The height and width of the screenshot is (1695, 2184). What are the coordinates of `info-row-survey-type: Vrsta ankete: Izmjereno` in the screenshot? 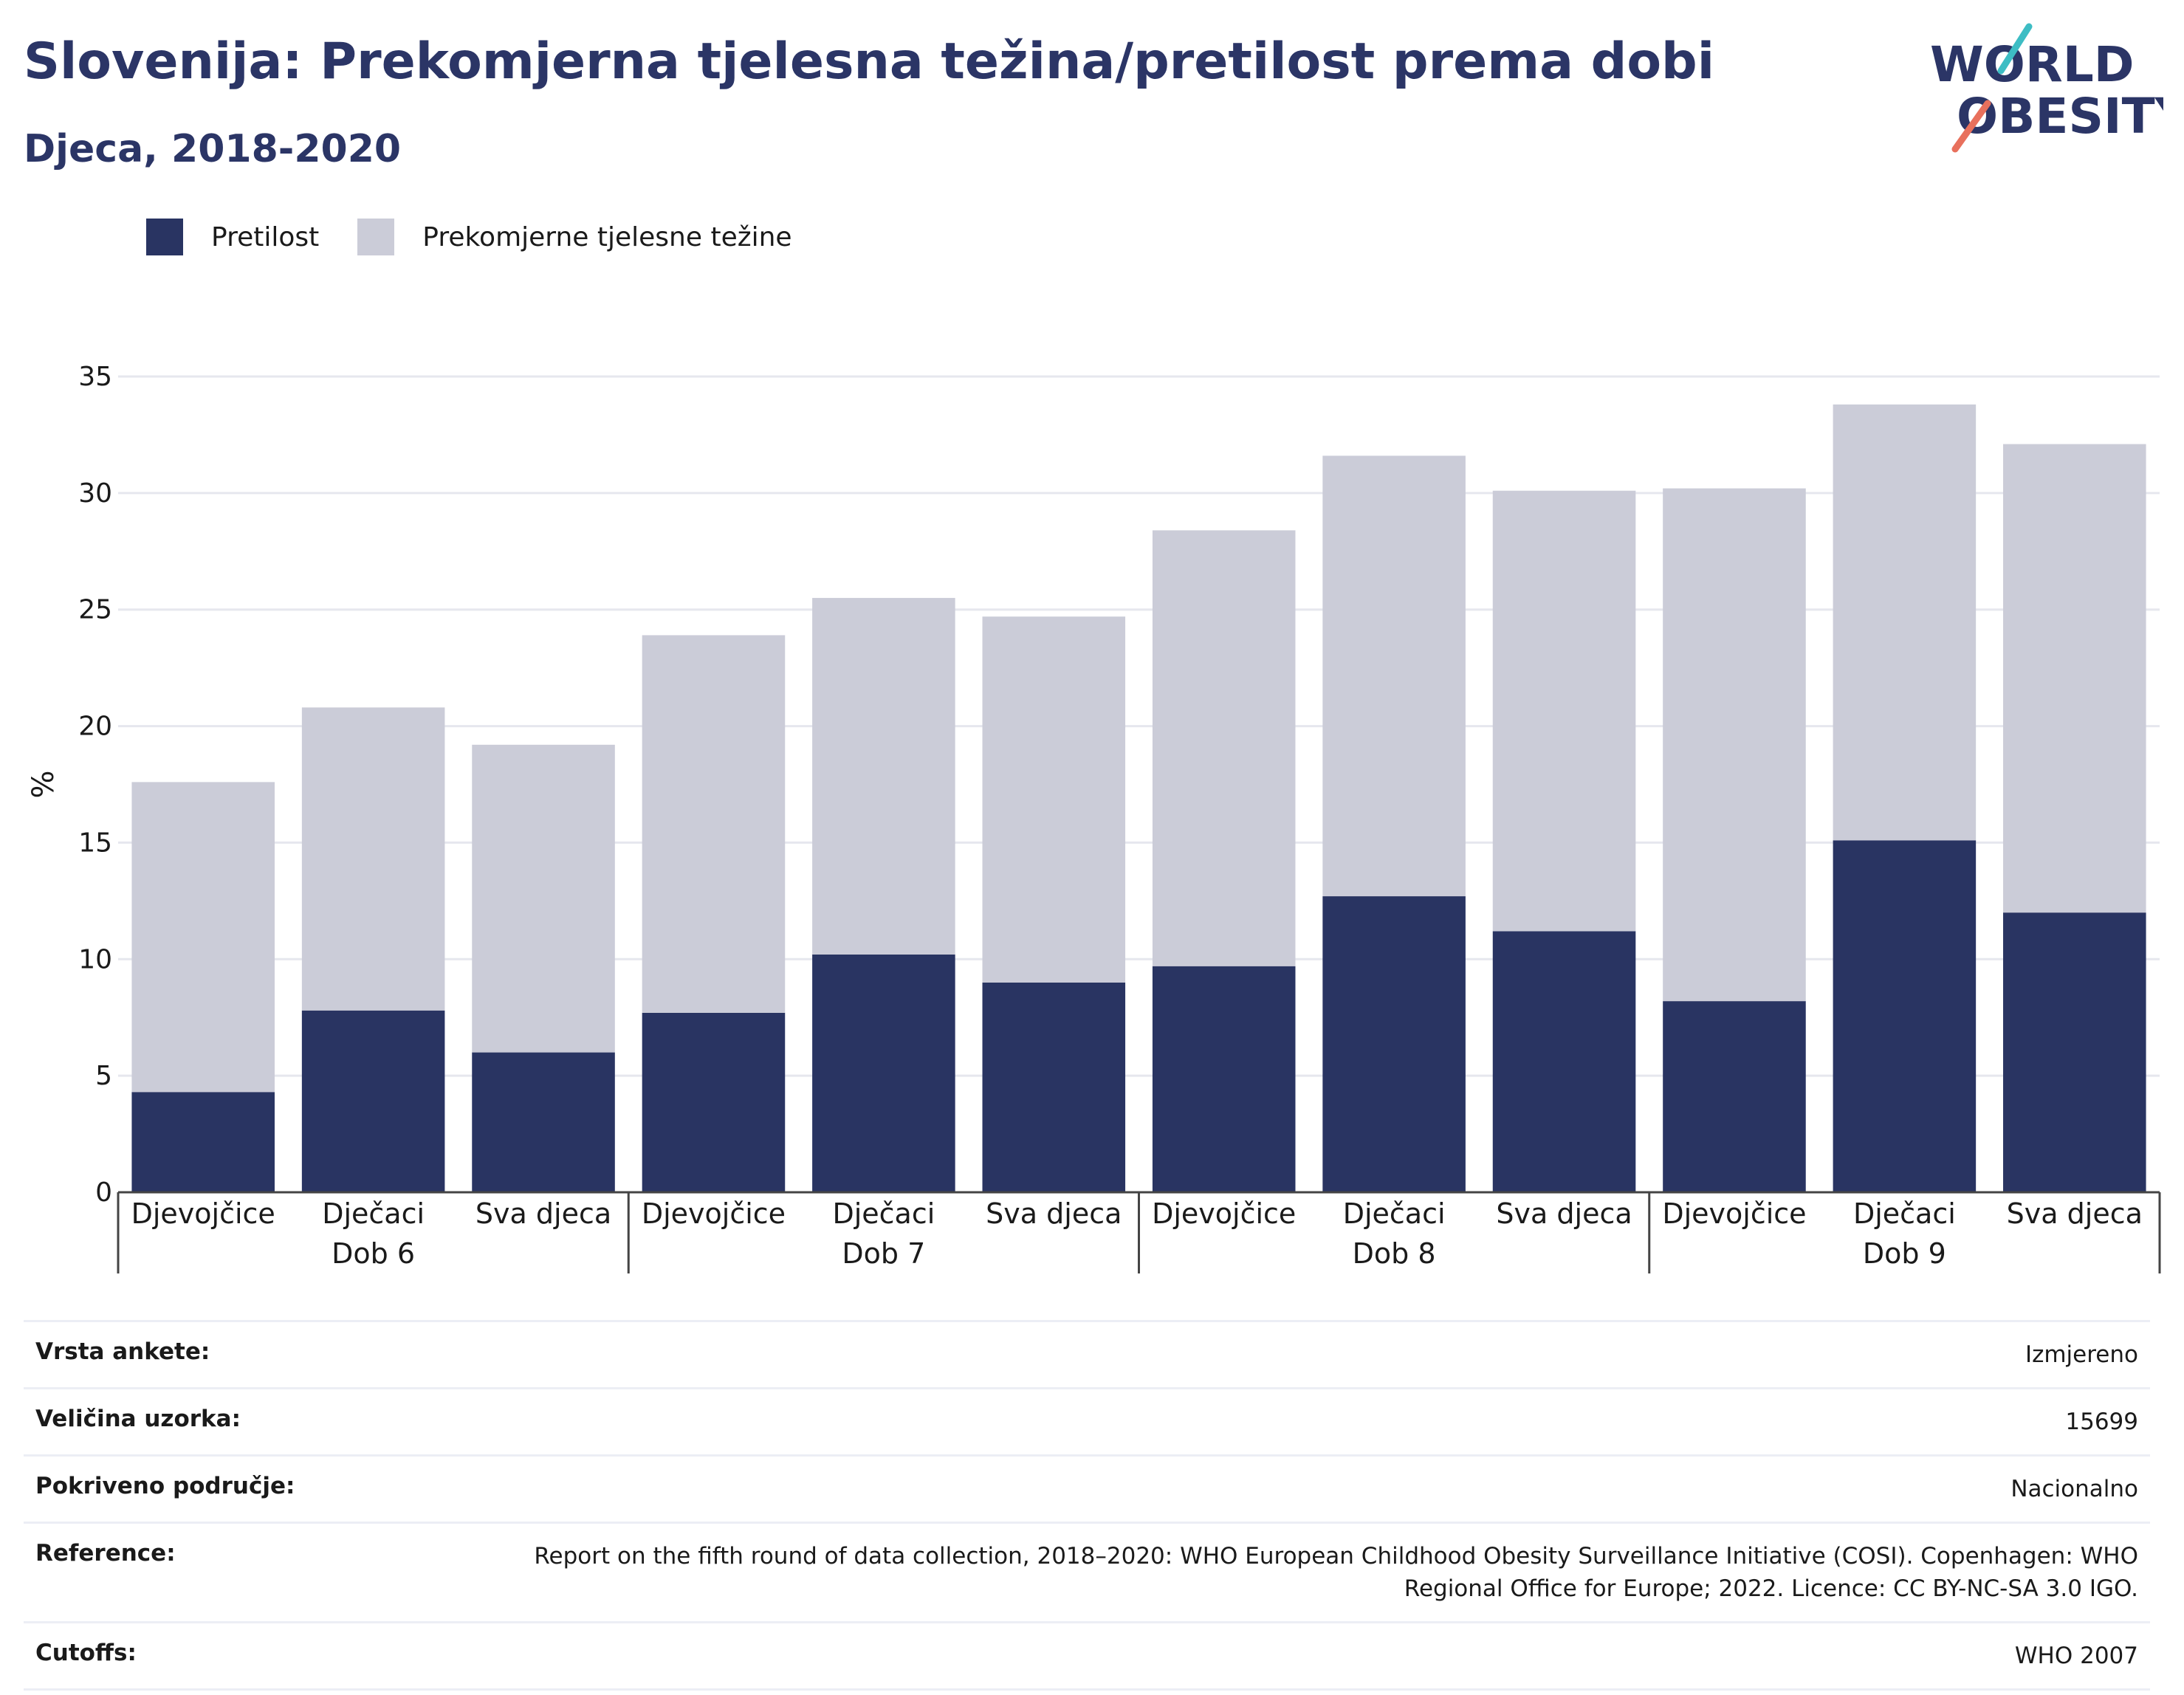 It's located at (1087, 1353).